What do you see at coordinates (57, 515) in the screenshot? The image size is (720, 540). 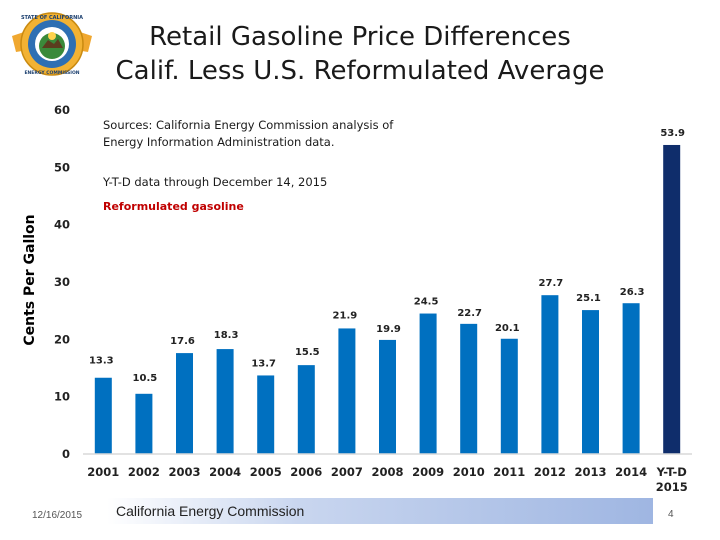 I see `footer-date: 12/16/2015` at bounding box center [57, 515].